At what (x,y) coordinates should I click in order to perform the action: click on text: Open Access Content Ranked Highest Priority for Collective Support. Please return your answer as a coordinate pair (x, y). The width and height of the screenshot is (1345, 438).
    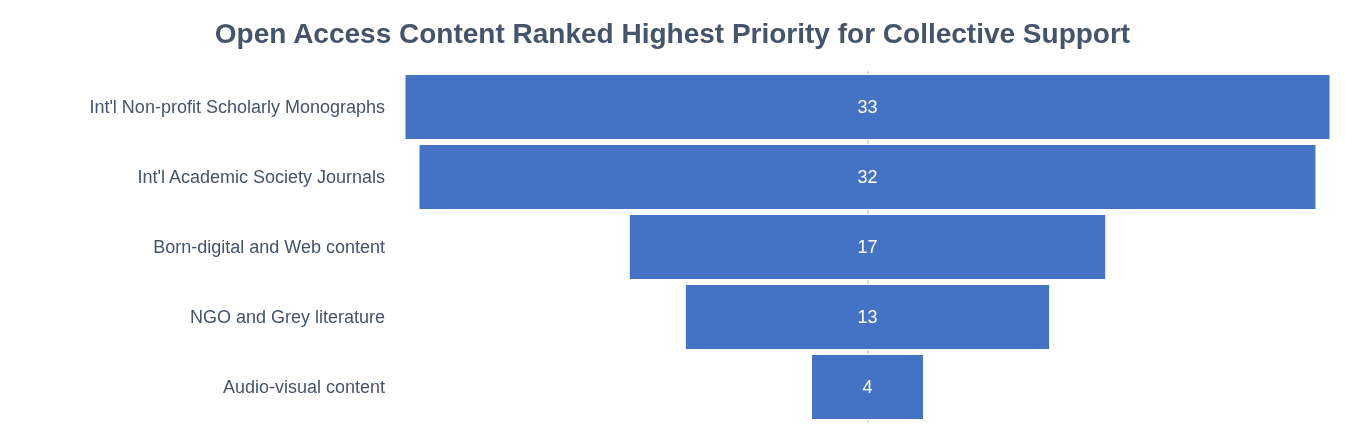
    Looking at the image, I should click on (672, 33).